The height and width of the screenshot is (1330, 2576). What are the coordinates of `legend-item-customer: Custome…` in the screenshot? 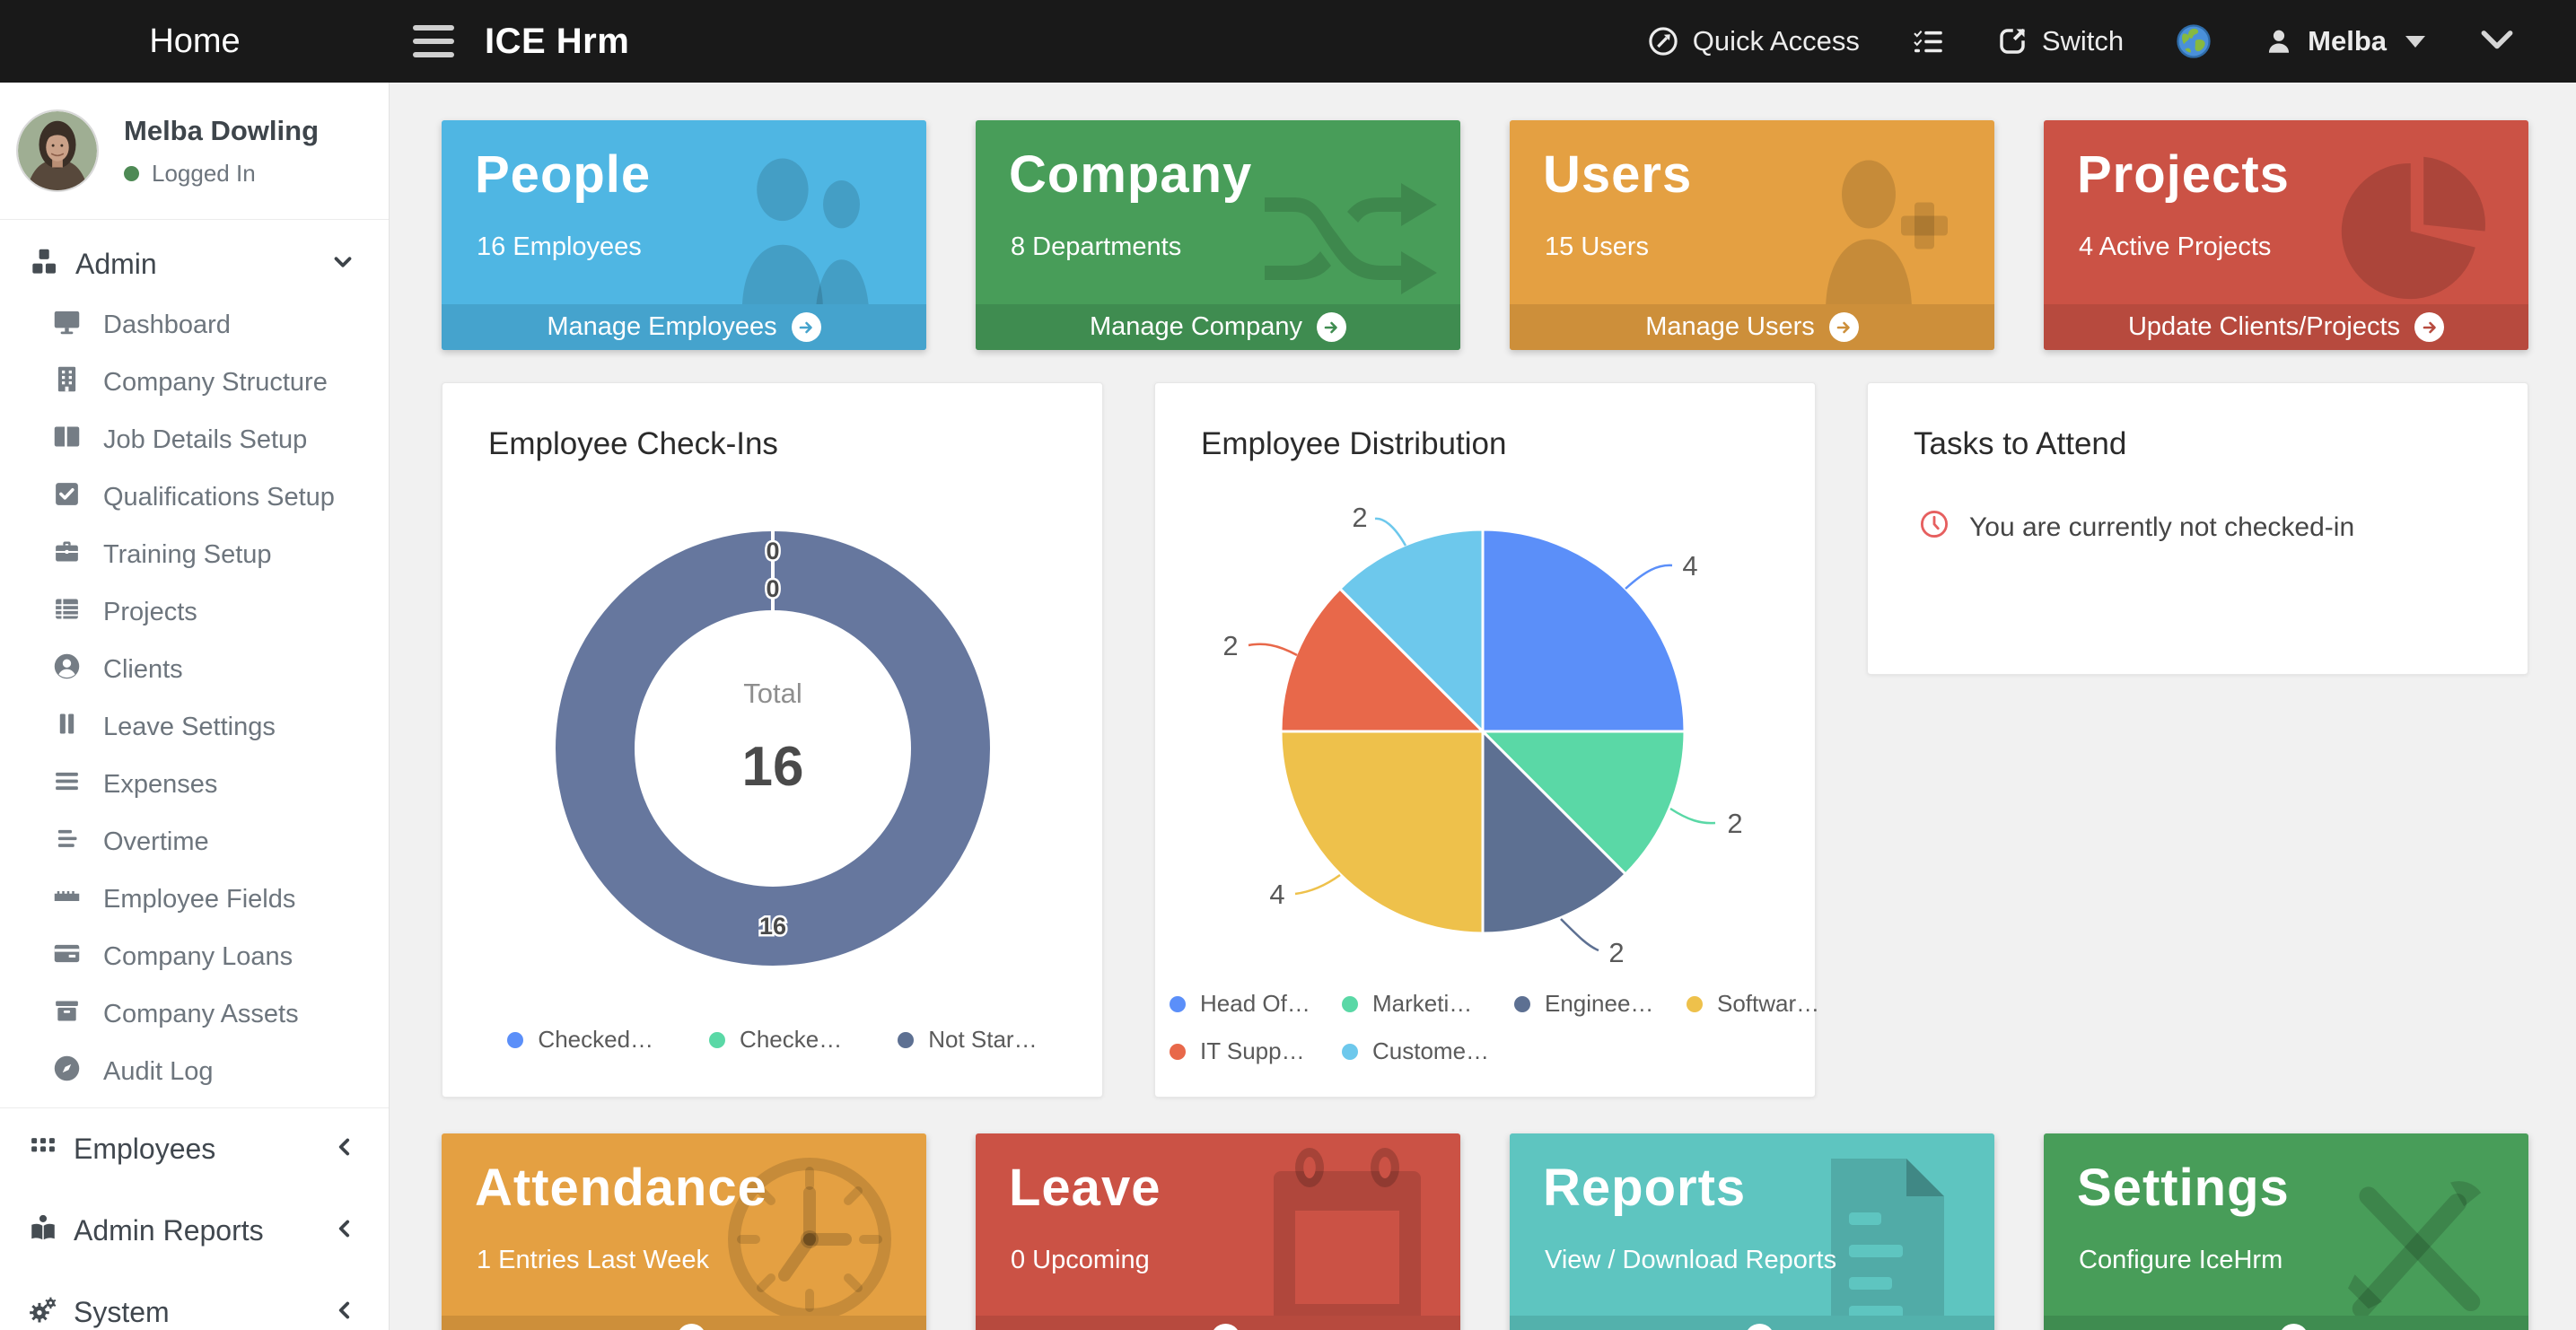 It's located at (1428, 1051).